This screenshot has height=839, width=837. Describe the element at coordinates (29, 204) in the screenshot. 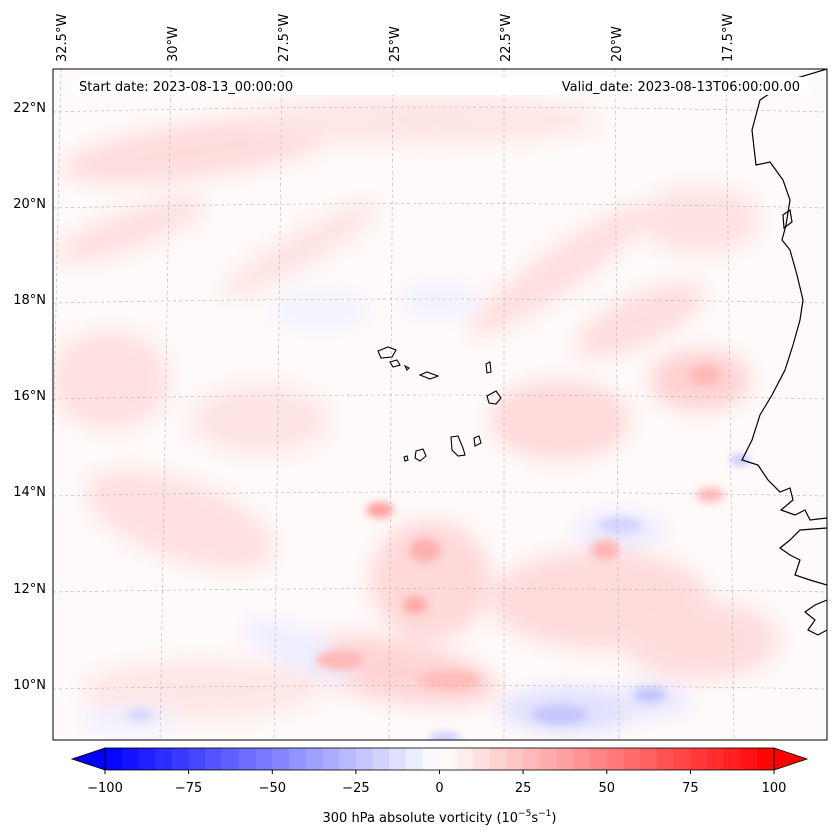

I see `lat-label-20n: 20°N` at that location.